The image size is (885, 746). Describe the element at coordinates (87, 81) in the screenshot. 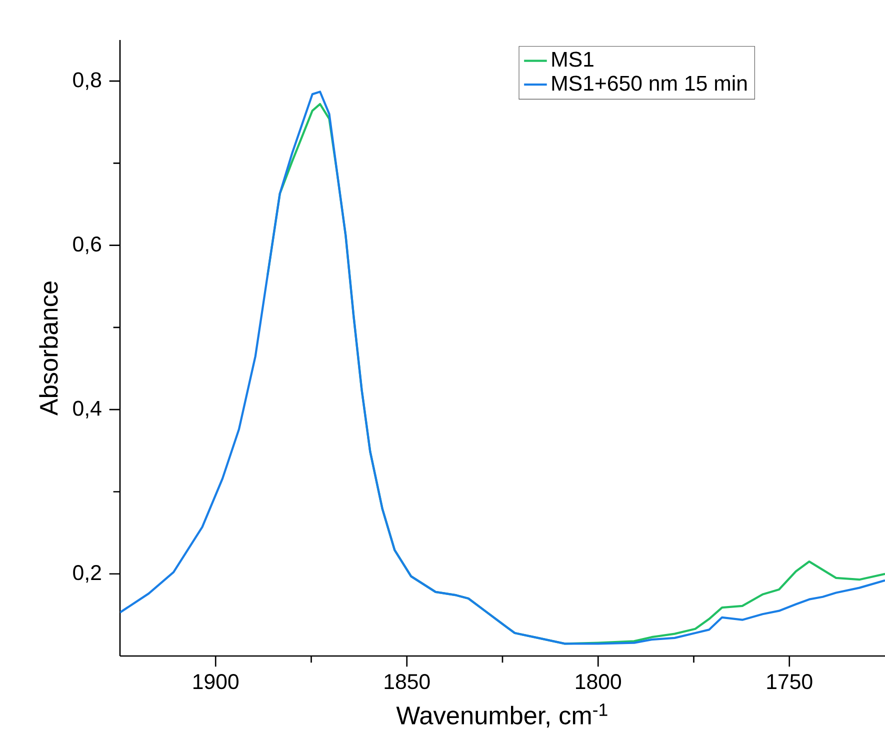

I see `y-tick-label: 0,8` at that location.